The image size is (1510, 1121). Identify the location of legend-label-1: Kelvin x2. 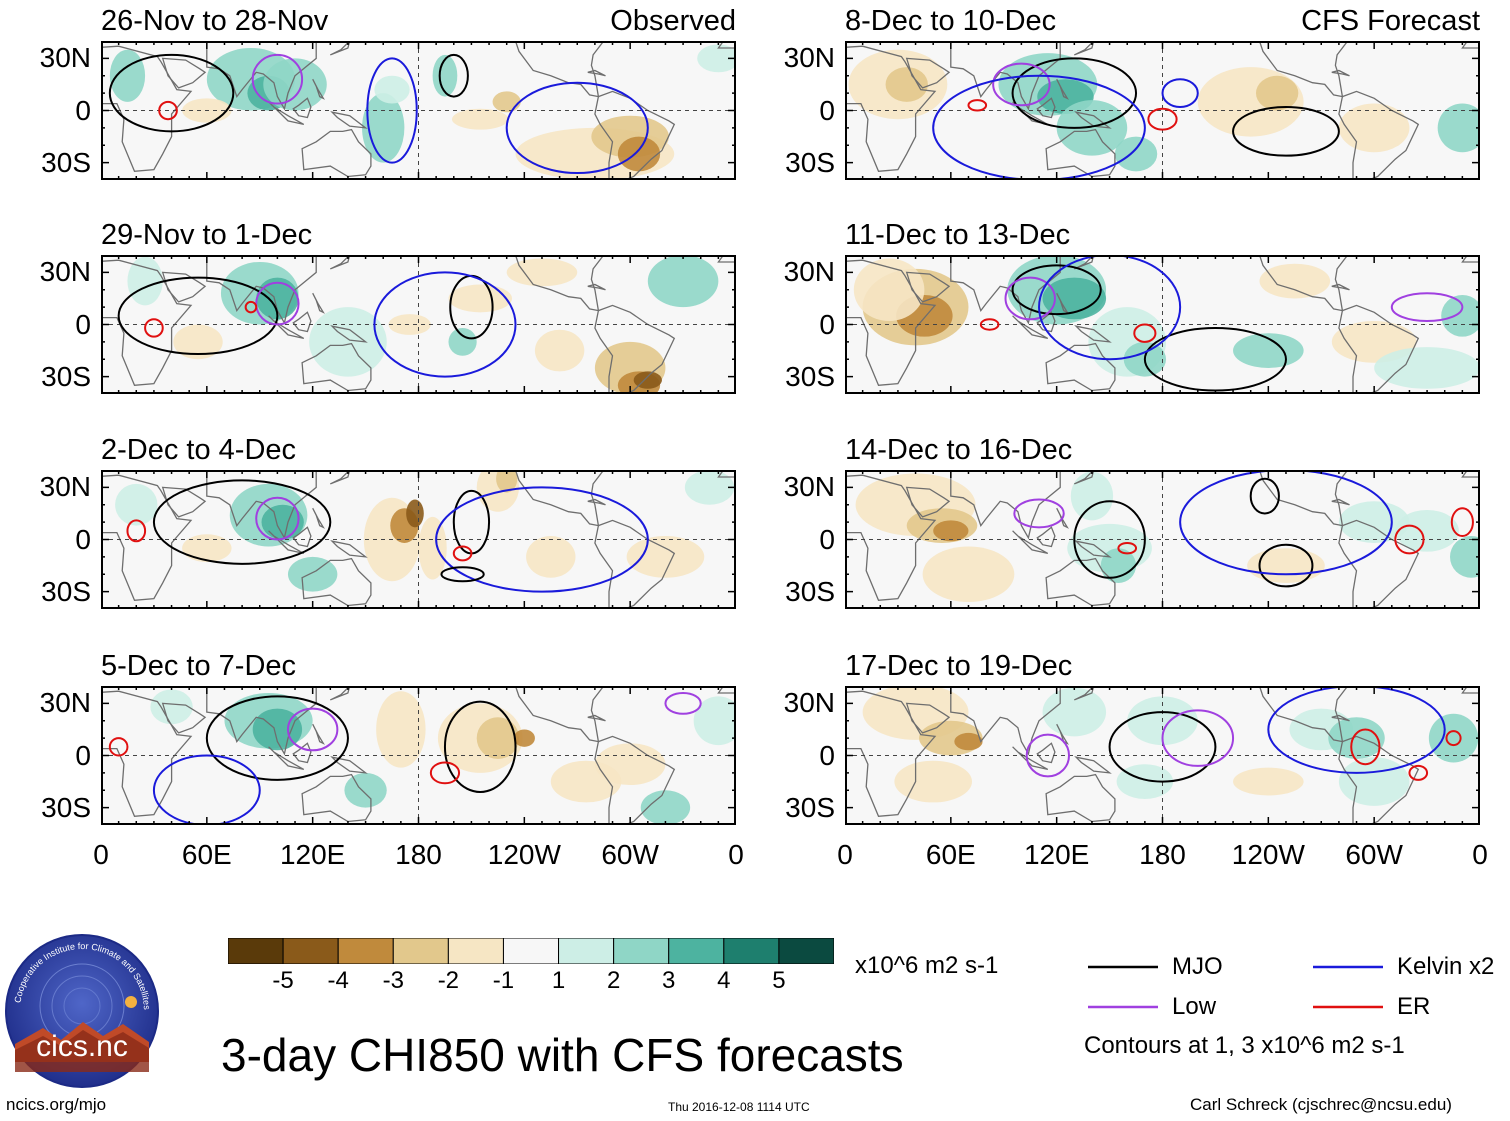
(1446, 966).